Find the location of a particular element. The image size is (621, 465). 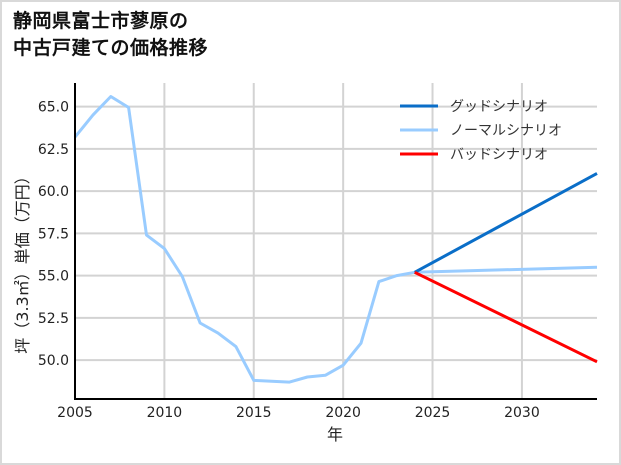

x-tick-label: 2010 is located at coordinates (165, 413).